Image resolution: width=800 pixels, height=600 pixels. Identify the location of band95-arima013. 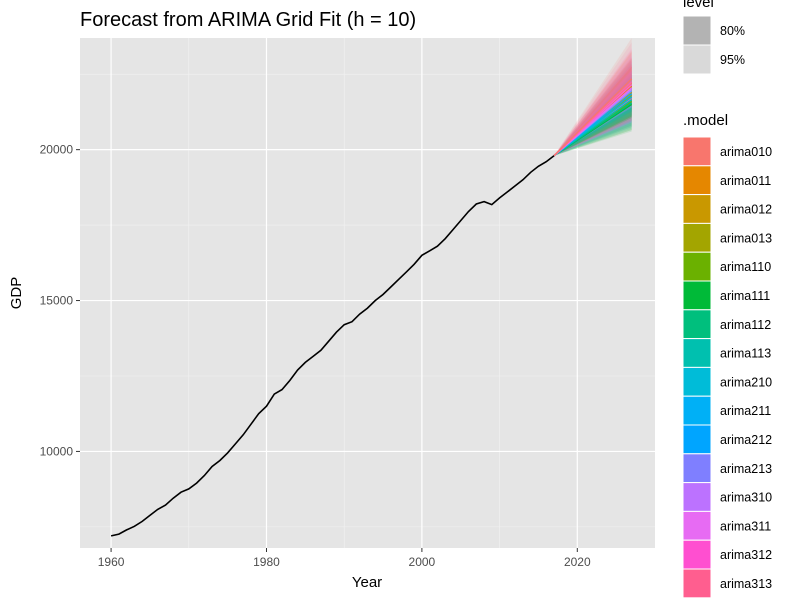
(592, 109).